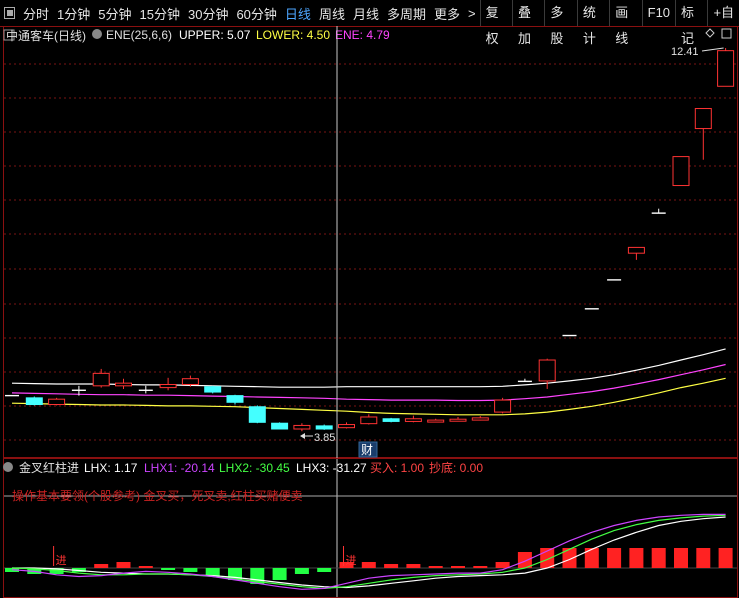 The height and width of the screenshot is (598, 739). What do you see at coordinates (256, 14) in the screenshot?
I see `period-5: 60分钟` at bounding box center [256, 14].